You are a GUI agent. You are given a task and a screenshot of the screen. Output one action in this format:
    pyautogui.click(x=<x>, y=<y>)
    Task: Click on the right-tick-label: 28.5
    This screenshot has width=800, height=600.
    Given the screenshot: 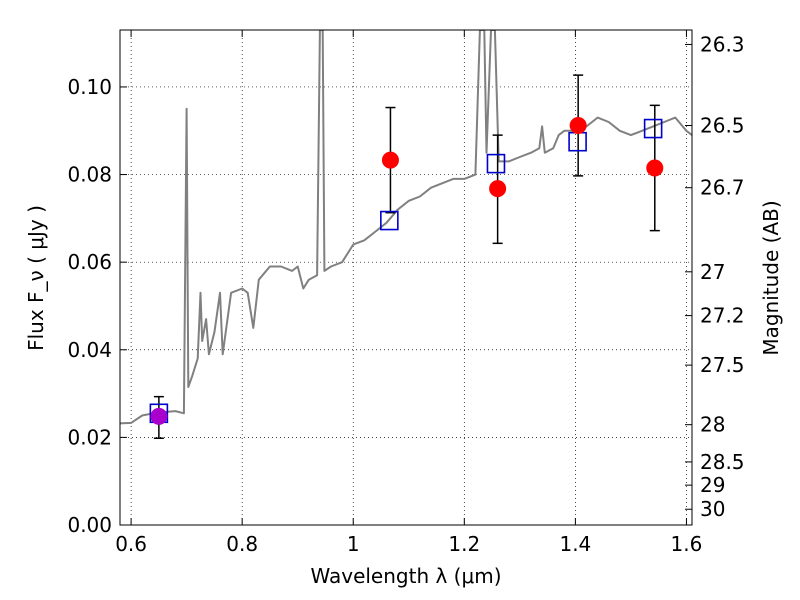 What is the action you would take?
    pyautogui.click(x=722, y=462)
    